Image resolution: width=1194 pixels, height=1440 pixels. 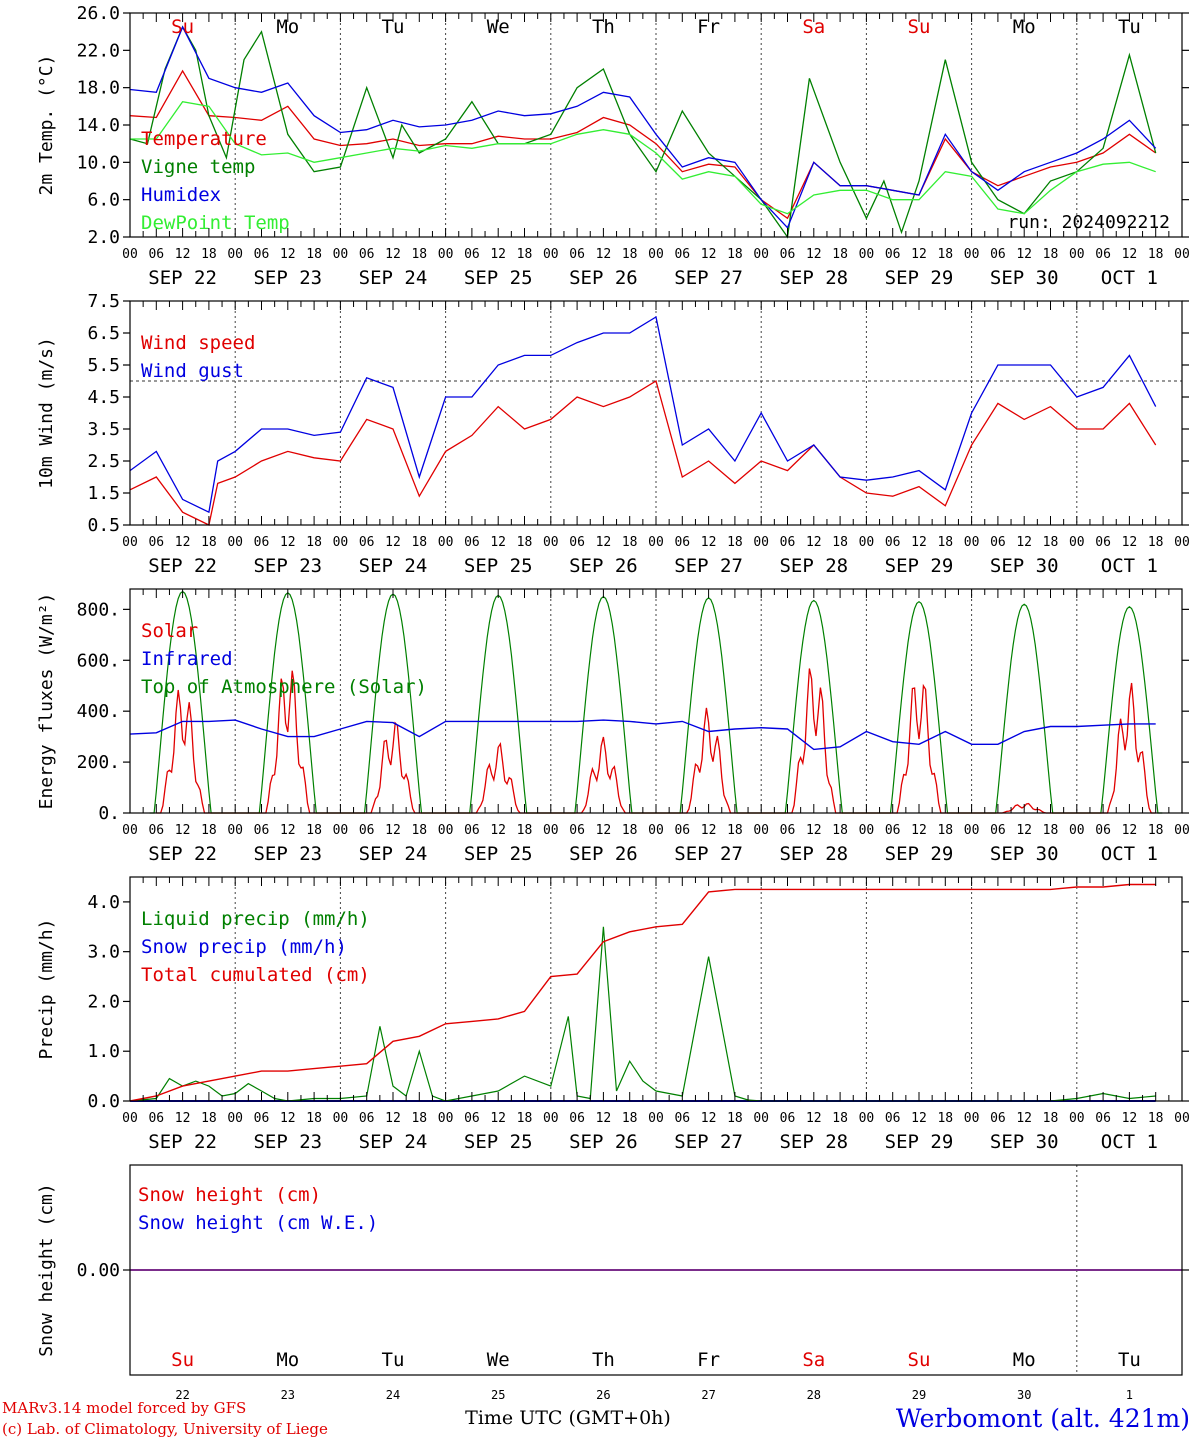 What do you see at coordinates (287, 566) in the screenshot?
I see `date-label: SEP 23` at bounding box center [287, 566].